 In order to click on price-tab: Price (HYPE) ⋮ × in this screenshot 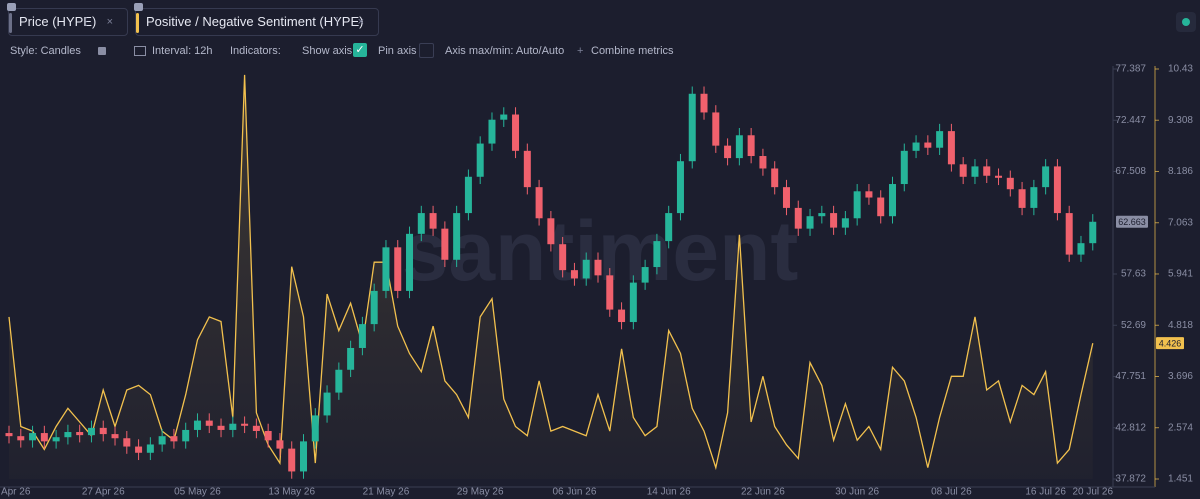, I will do `click(67, 19)`.